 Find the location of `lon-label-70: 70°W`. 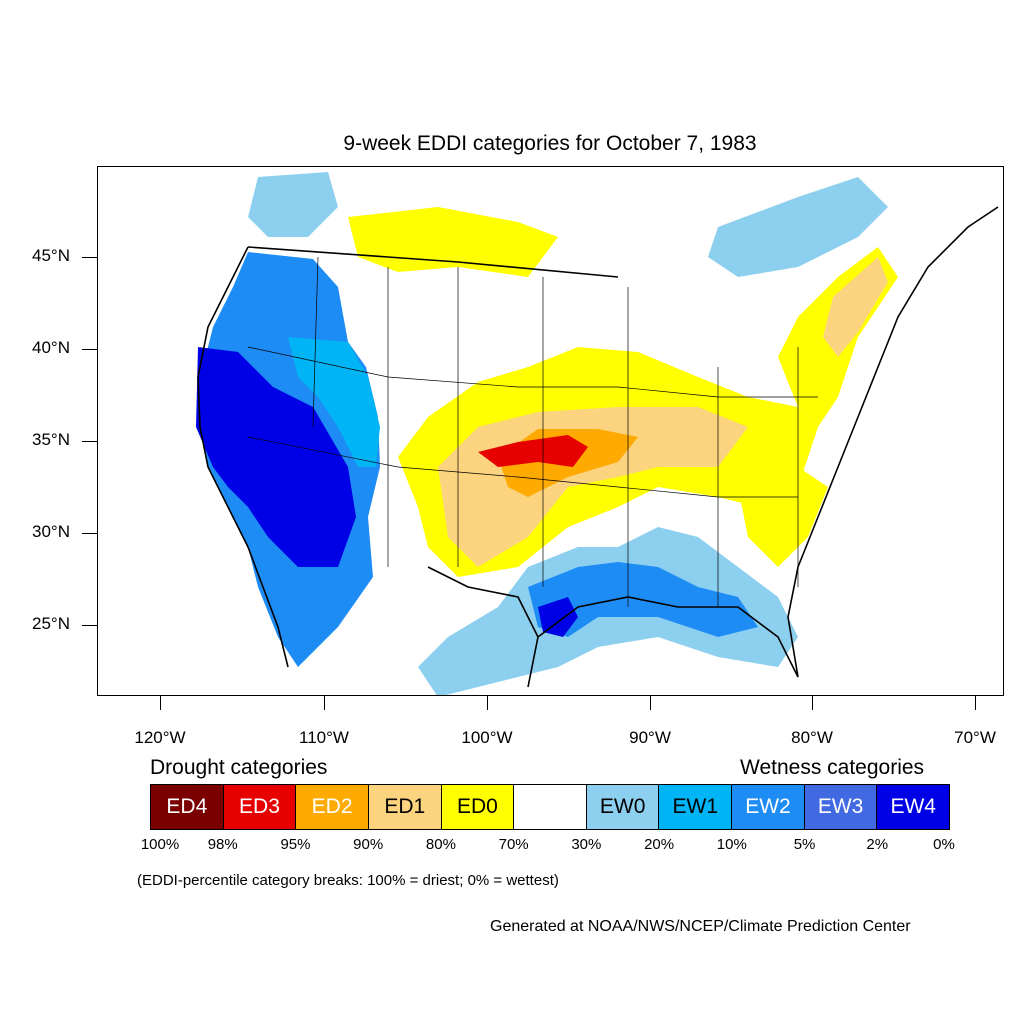

lon-label-70: 70°W is located at coordinates (975, 737).